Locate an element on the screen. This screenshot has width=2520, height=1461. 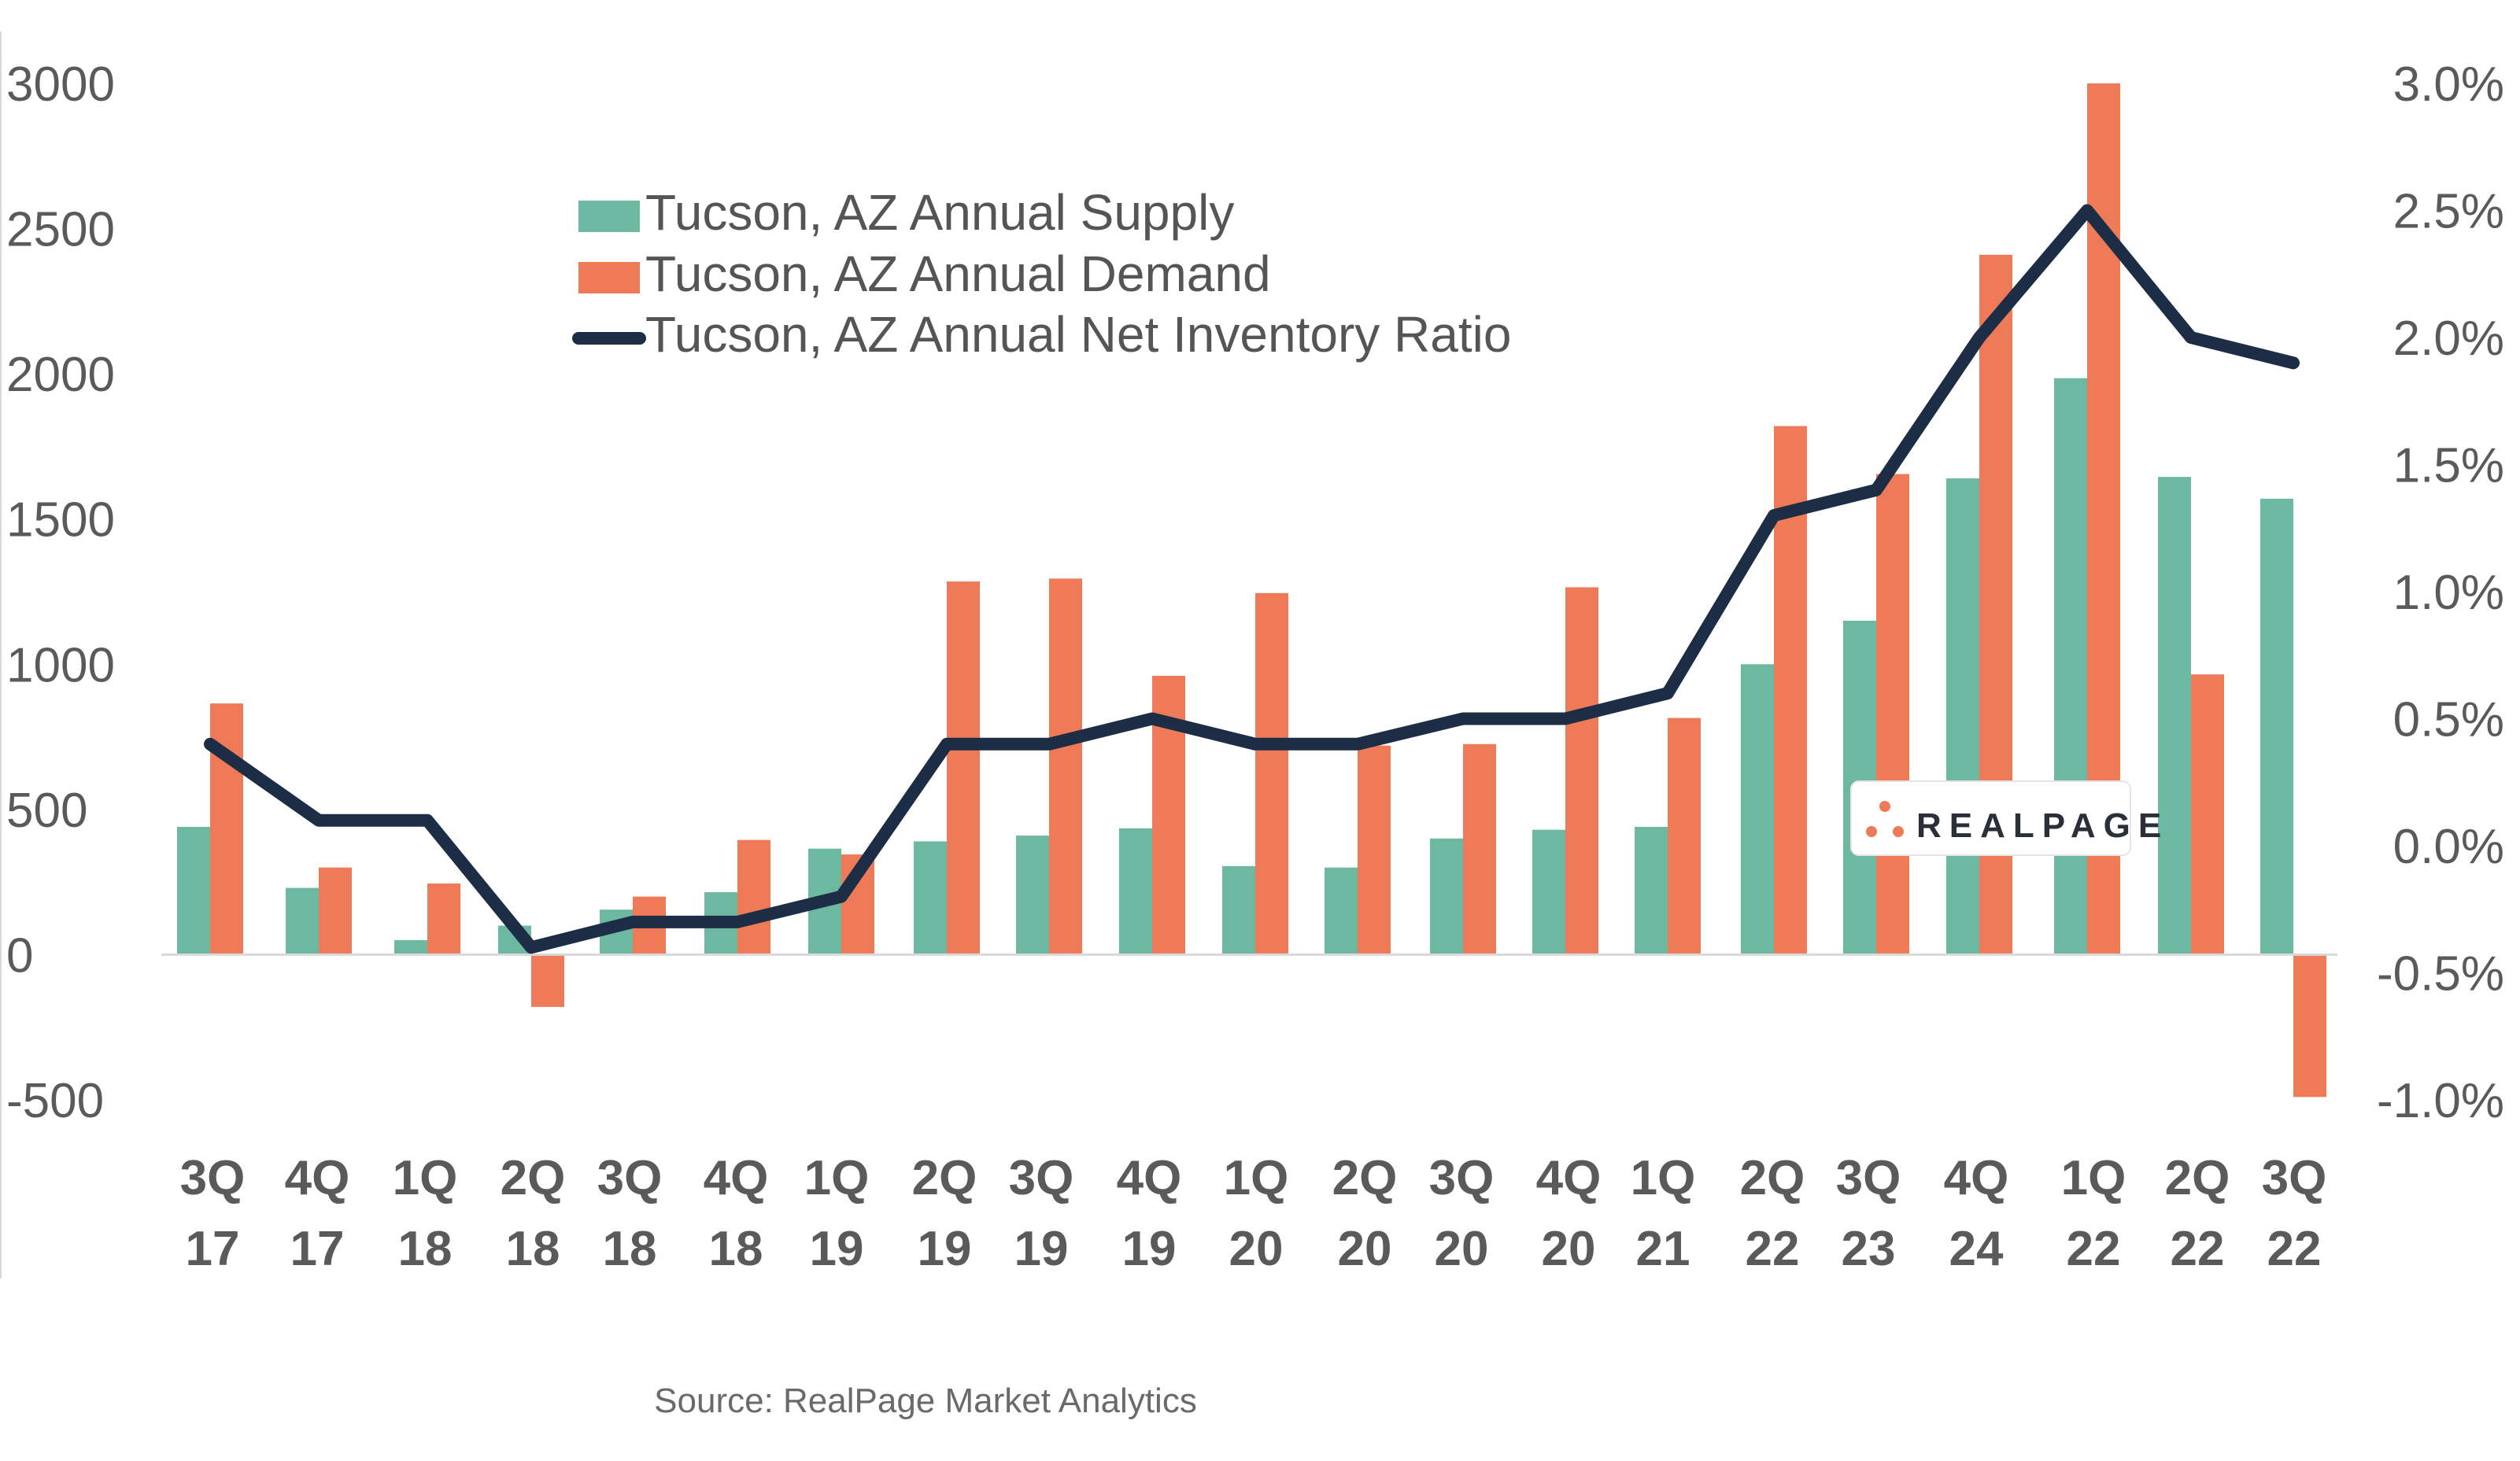
left-tick-label: 2500 is located at coordinates (60, 230).